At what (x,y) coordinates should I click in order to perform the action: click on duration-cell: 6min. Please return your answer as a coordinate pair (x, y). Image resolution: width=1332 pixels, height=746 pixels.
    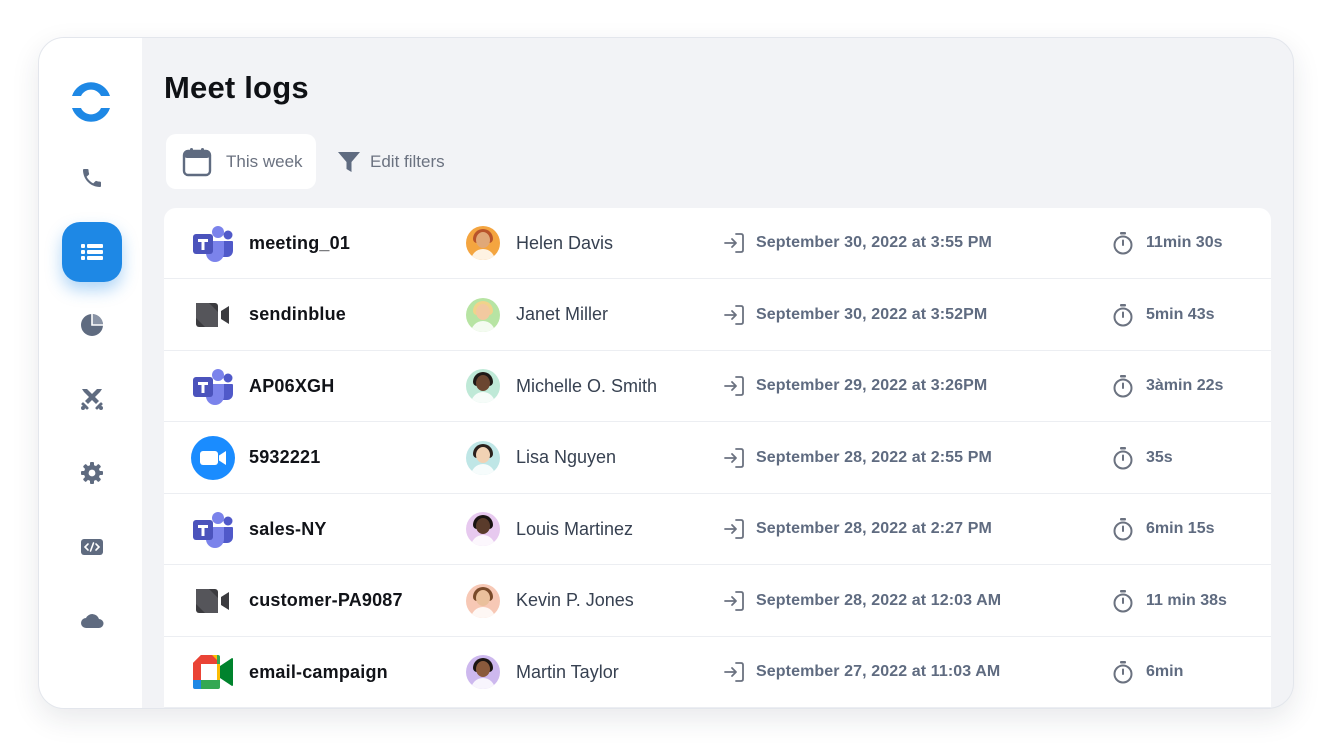
    Looking at the image, I should click on (1147, 672).